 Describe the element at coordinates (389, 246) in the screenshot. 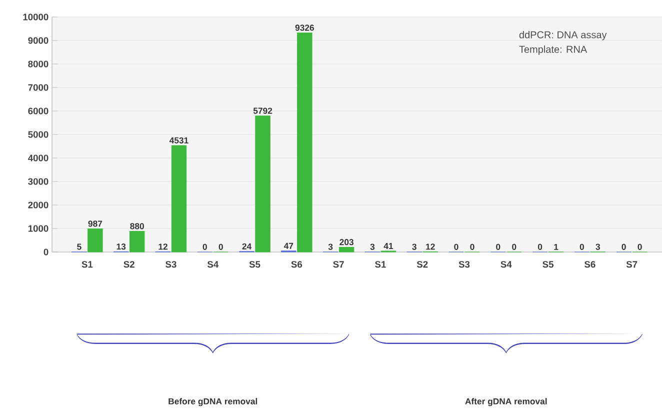

I see `data-label: 41` at that location.